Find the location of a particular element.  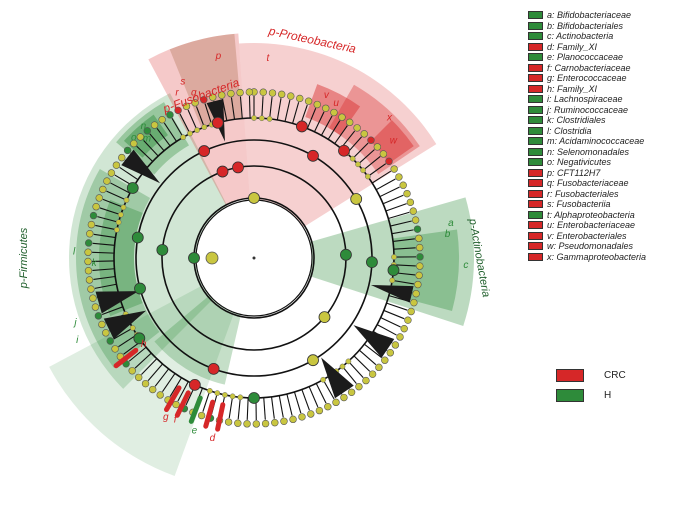

clade-letter-h: h is located at coordinates (144, 344).